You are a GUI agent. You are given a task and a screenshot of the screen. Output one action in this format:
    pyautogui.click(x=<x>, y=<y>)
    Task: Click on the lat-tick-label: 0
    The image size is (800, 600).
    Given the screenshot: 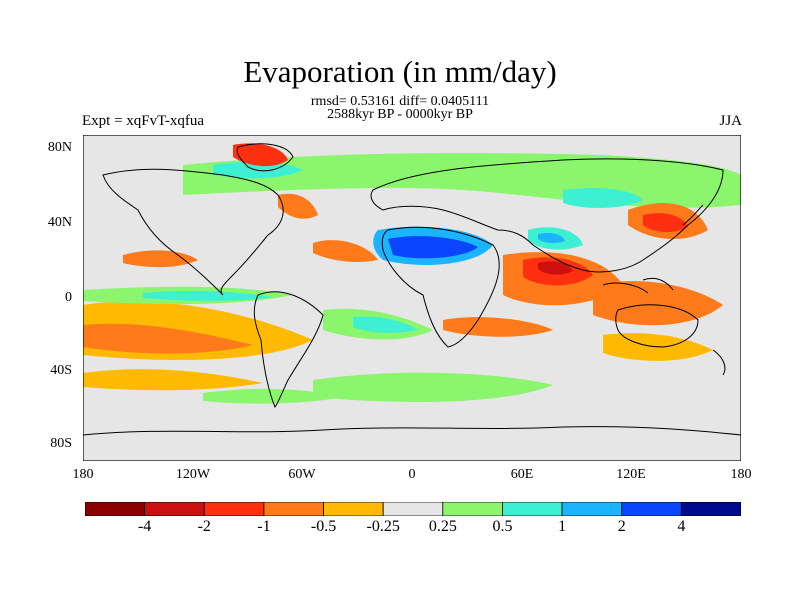 What is the action you would take?
    pyautogui.click(x=68, y=297)
    